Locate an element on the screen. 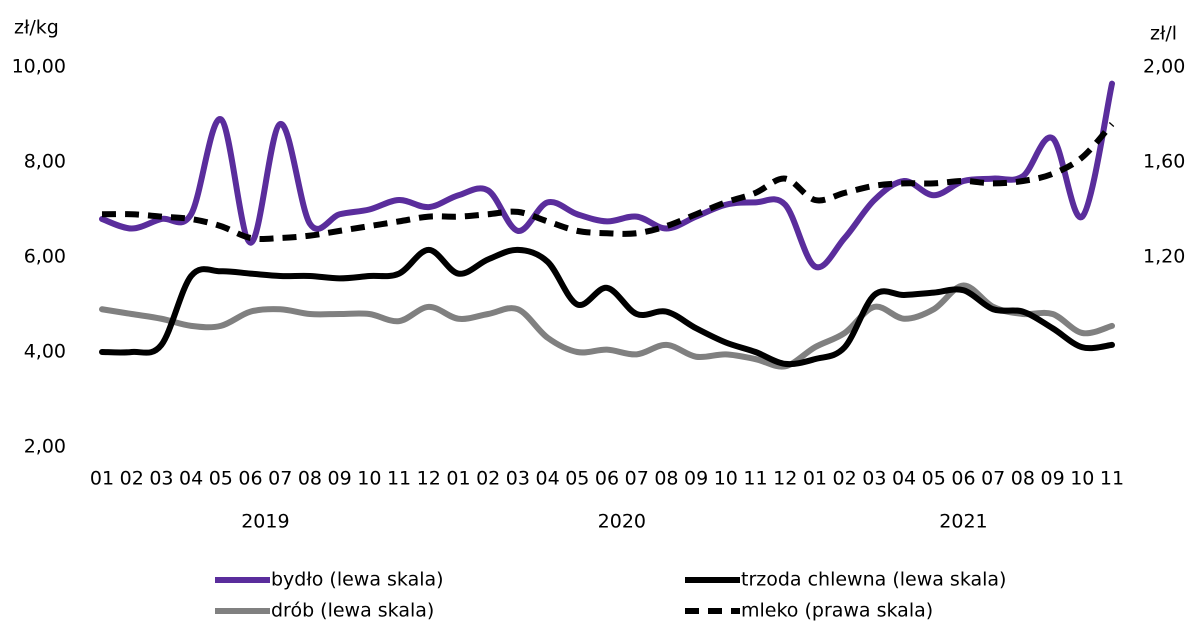  year-label: 2021 is located at coordinates (963, 522).